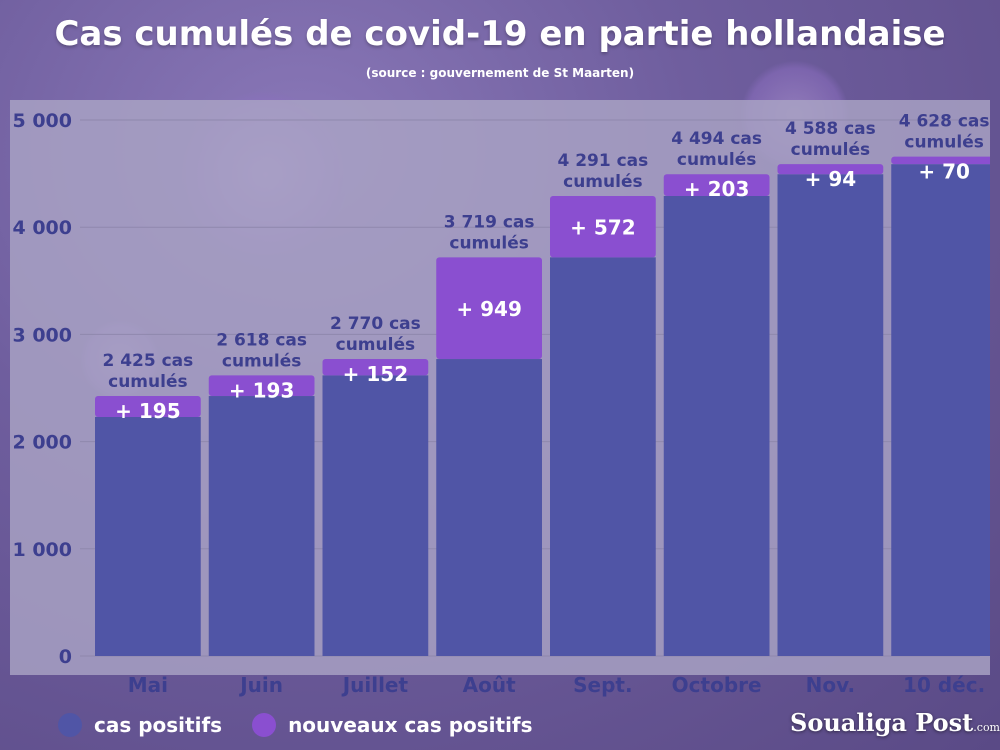 The image size is (1000, 750). I want to click on legend: cas positifs nouveaux cas positifs, so click(295, 725).